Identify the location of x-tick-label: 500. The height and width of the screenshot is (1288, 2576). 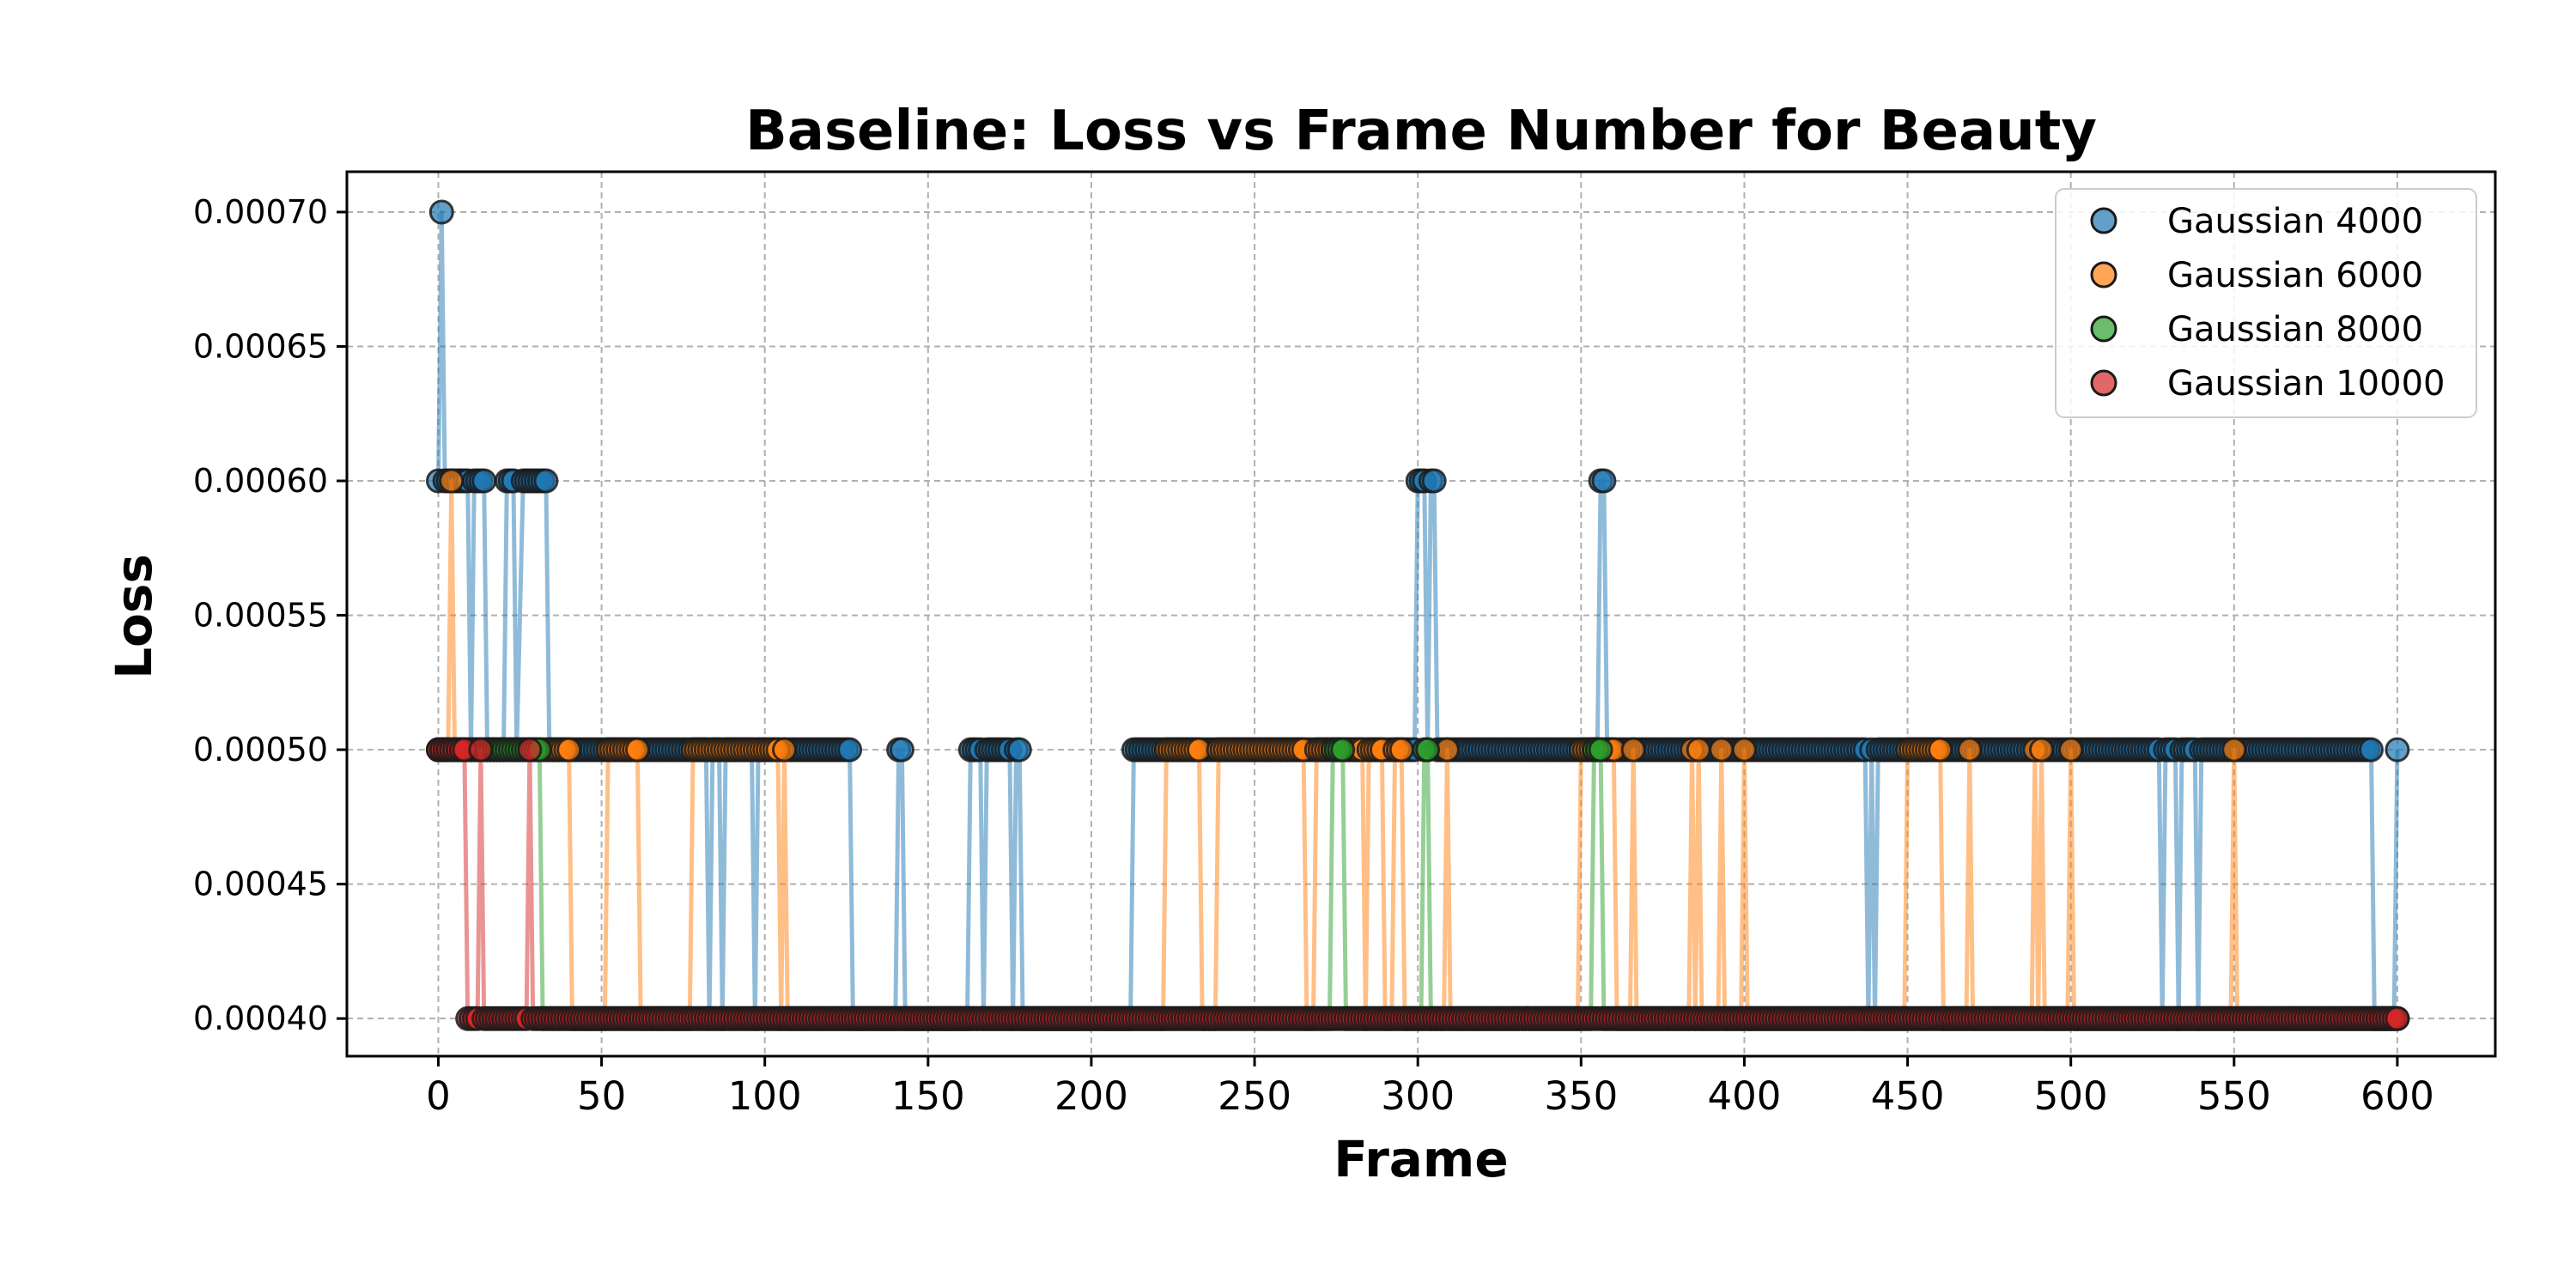
(2071, 1096).